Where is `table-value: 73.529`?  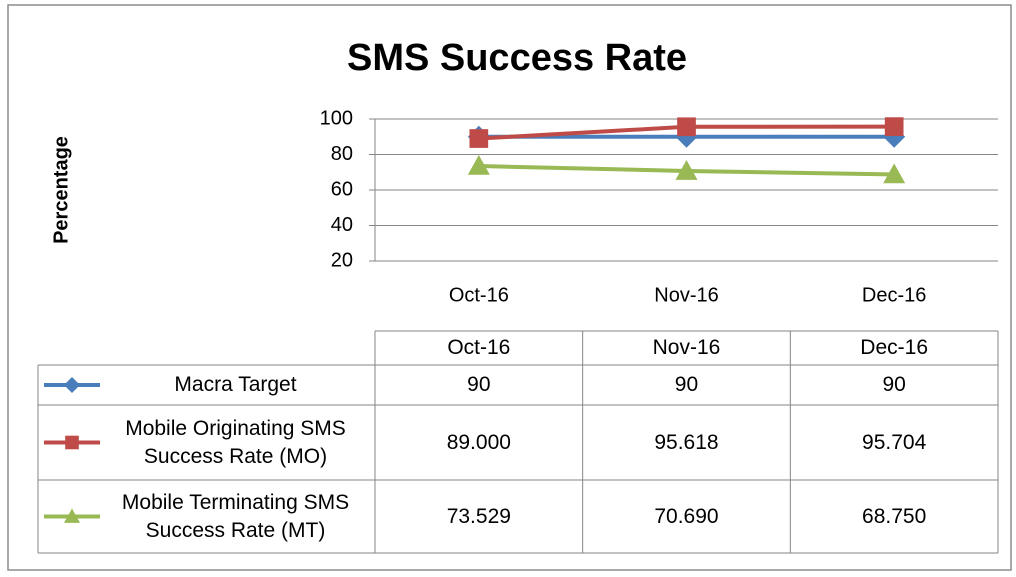
table-value: 73.529 is located at coordinates (478, 516).